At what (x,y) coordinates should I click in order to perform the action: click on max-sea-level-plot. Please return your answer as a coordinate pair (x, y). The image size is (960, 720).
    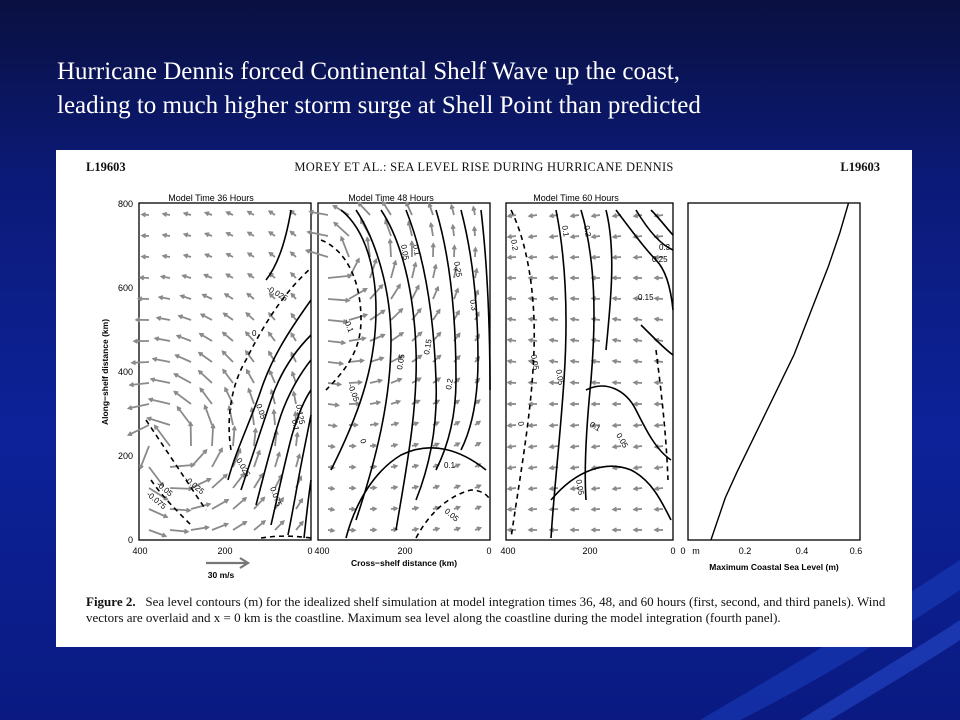
    Looking at the image, I should click on (780, 371).